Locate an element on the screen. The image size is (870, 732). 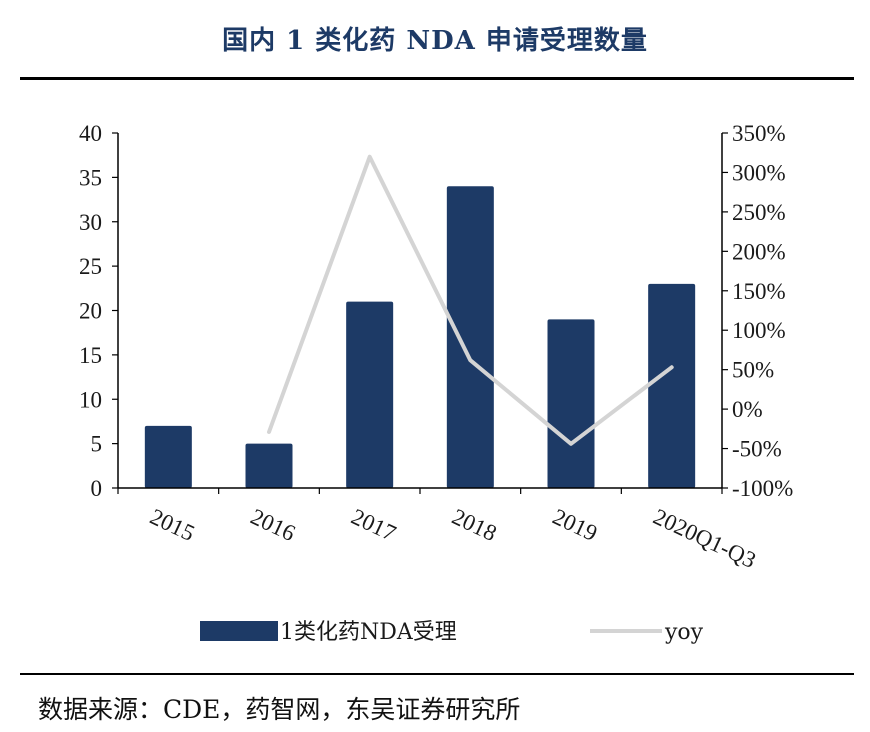
x-tick-label-2018: 2018 is located at coordinates (474, 525).